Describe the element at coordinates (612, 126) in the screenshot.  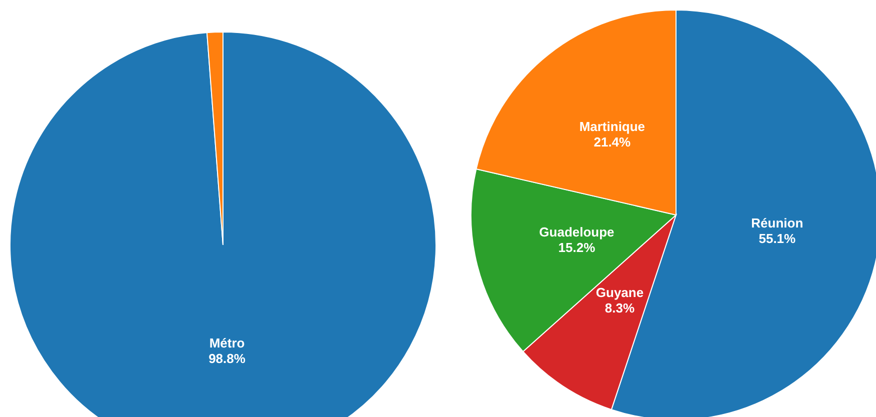
I see `slice-label: Martinique` at that location.